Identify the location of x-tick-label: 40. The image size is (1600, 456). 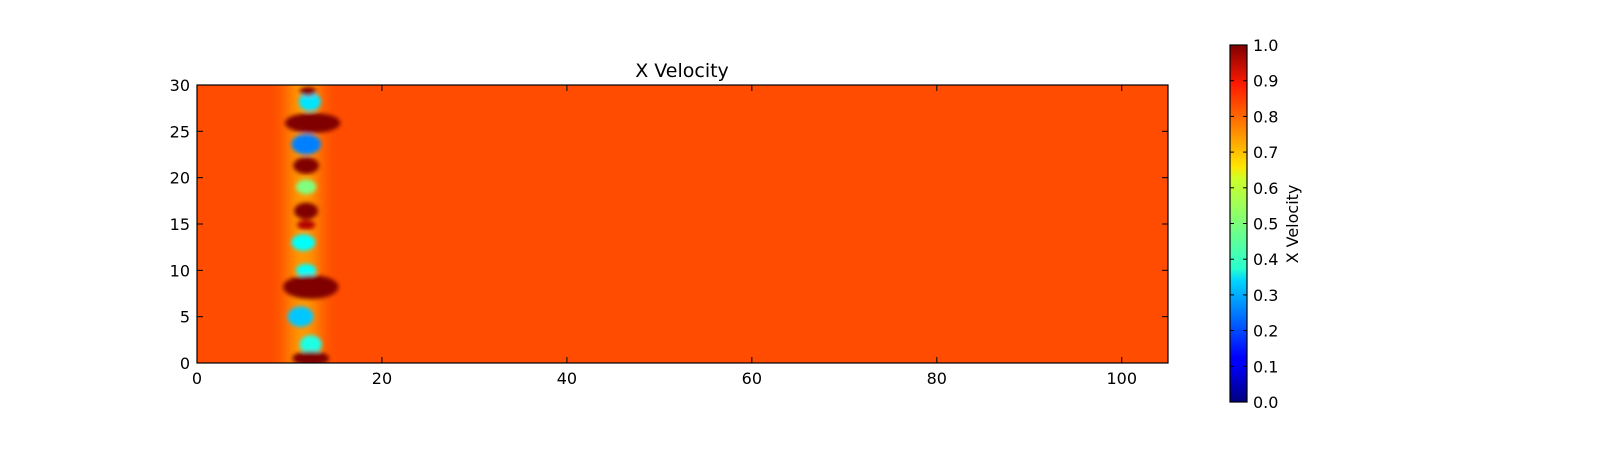
(567, 378).